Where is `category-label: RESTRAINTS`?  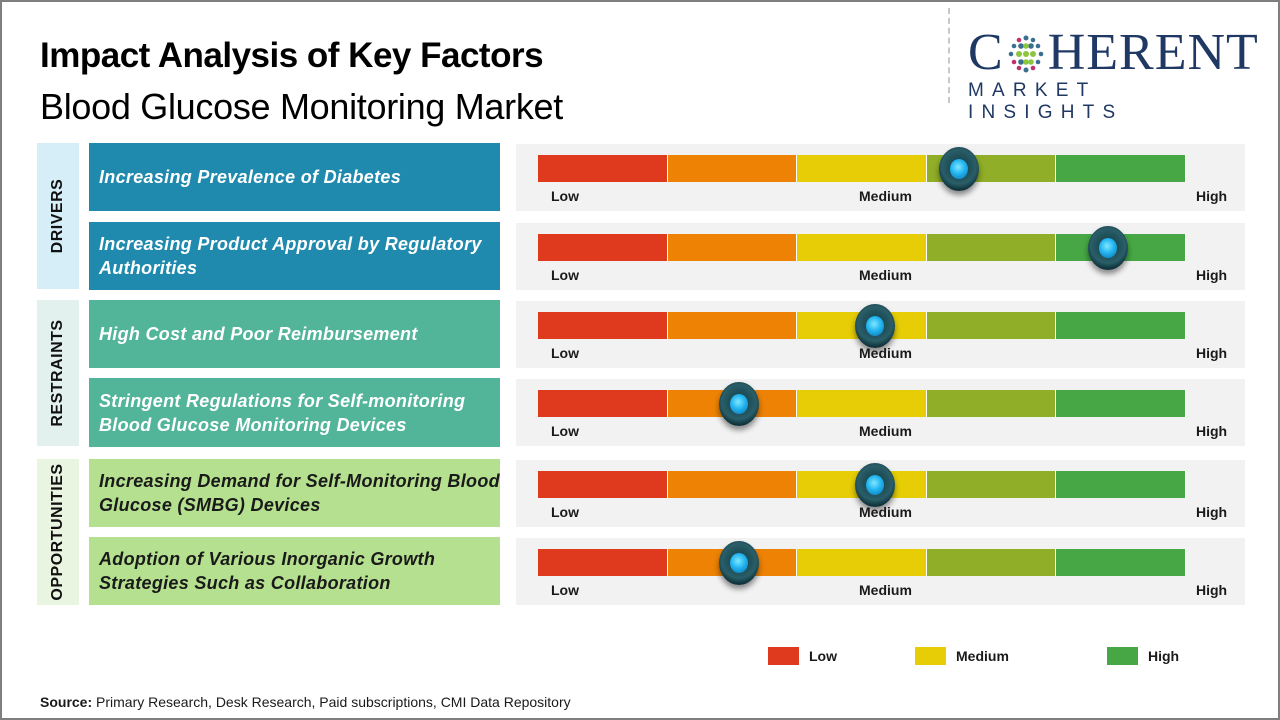
category-label: RESTRAINTS is located at coordinates (57, 373).